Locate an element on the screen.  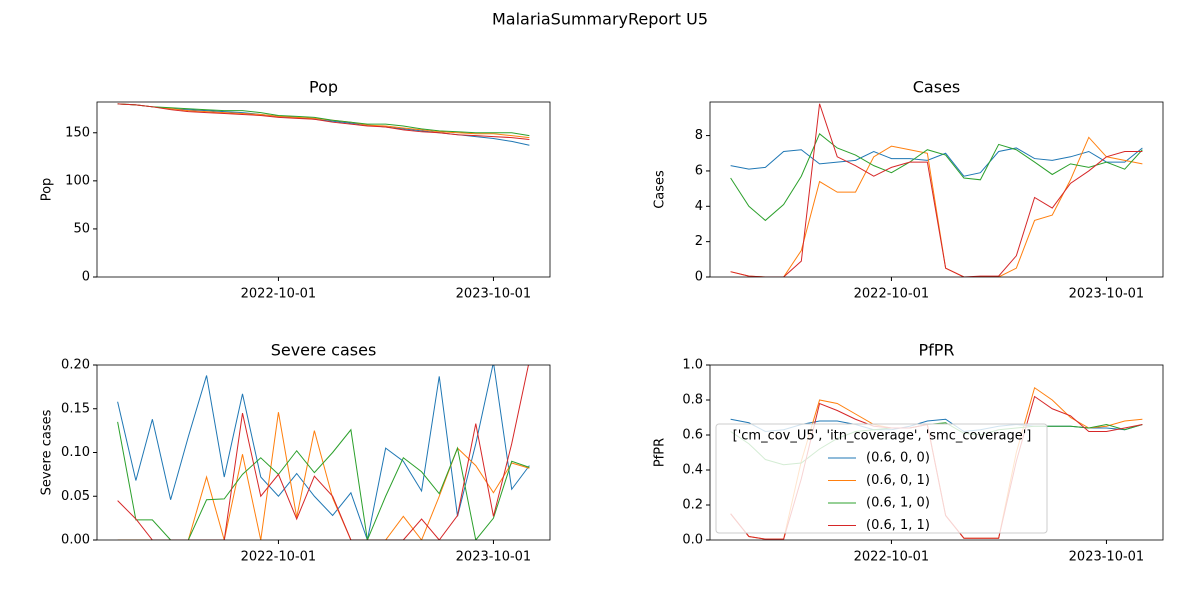
y-tick-label: 0.2 is located at coordinates (692, 505).